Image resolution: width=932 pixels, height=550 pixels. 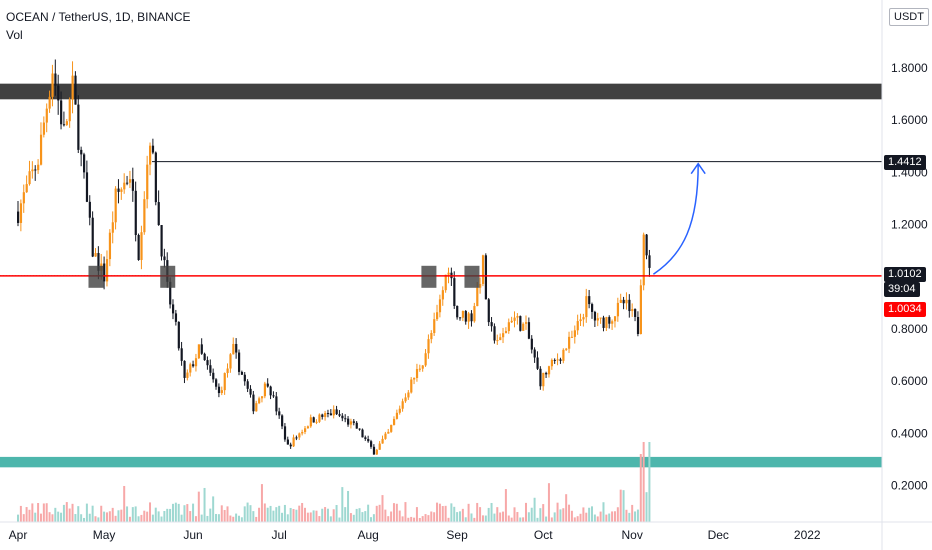 What do you see at coordinates (909, 68) in the screenshot?
I see `price-tick-label: 1.8000` at bounding box center [909, 68].